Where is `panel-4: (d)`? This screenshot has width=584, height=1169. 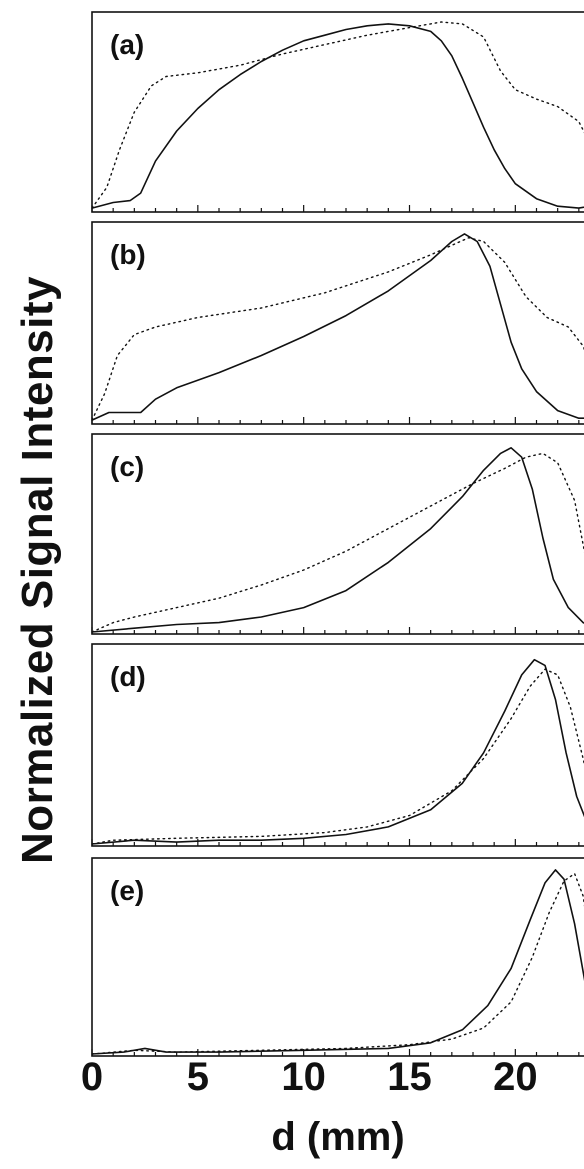 panel-4: (d) is located at coordinates (337, 745).